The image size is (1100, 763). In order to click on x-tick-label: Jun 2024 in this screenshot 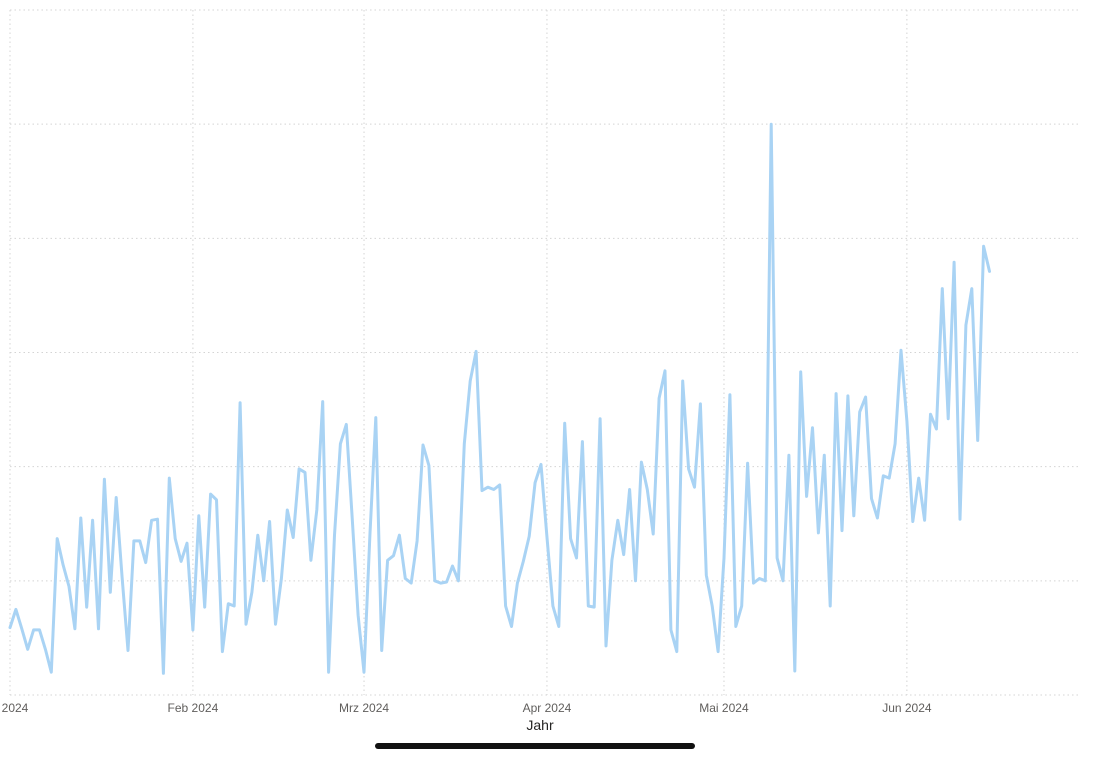, I will do `click(907, 708)`.